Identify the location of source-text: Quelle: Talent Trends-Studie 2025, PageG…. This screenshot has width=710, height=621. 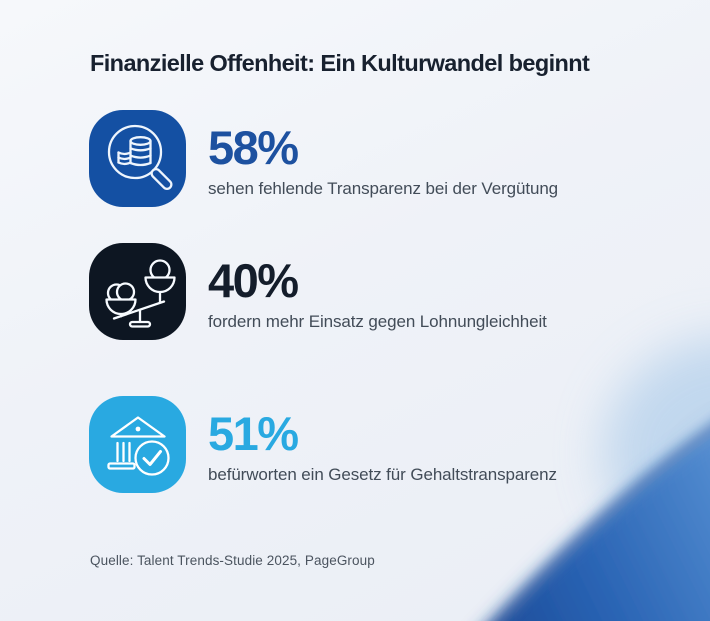
(232, 560).